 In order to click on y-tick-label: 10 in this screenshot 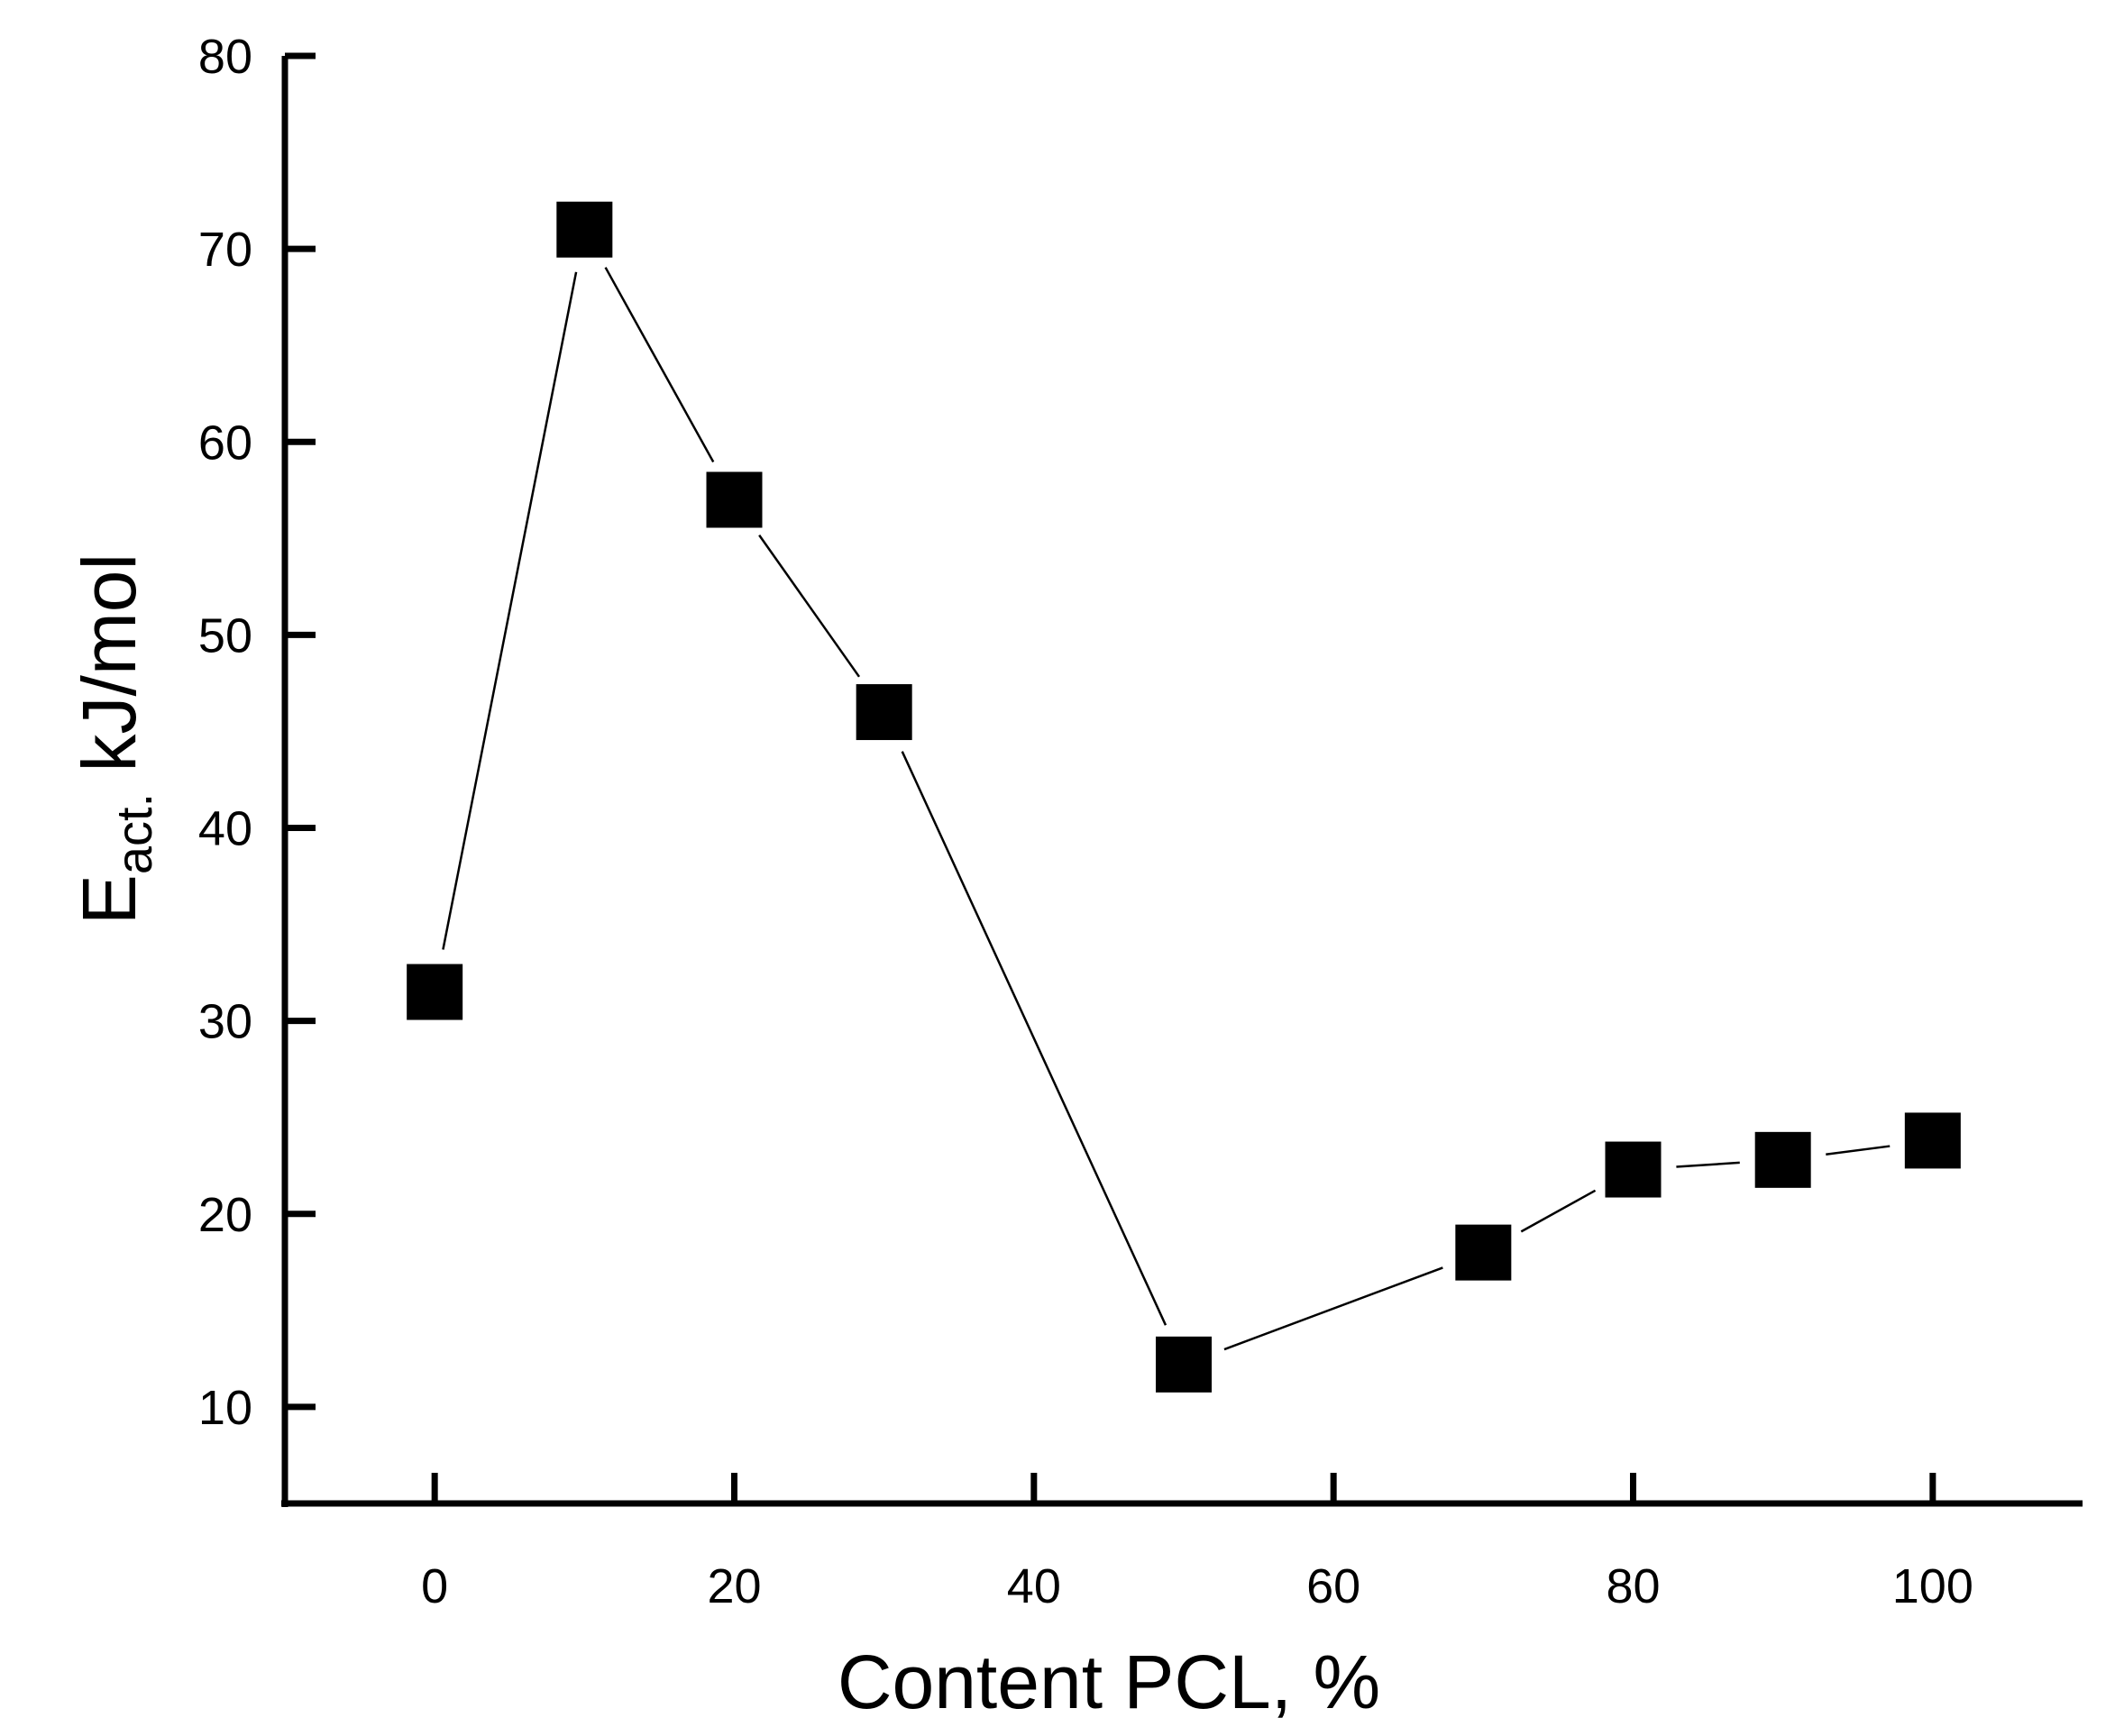, I will do `click(225, 1408)`.